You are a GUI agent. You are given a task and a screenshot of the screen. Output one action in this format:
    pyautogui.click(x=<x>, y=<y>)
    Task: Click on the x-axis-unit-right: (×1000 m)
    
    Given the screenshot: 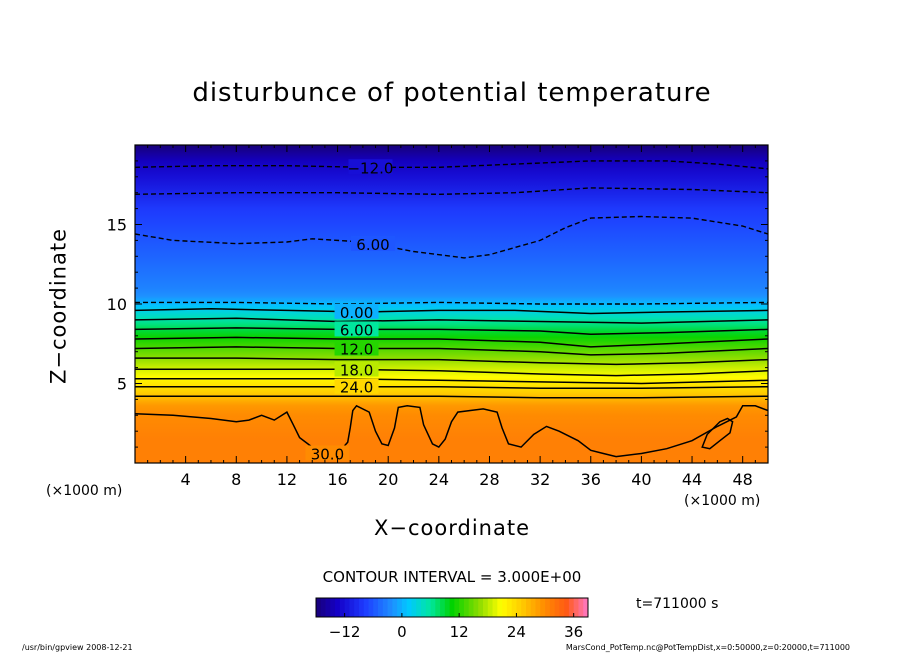 What is the action you would take?
    pyautogui.click(x=722, y=501)
    